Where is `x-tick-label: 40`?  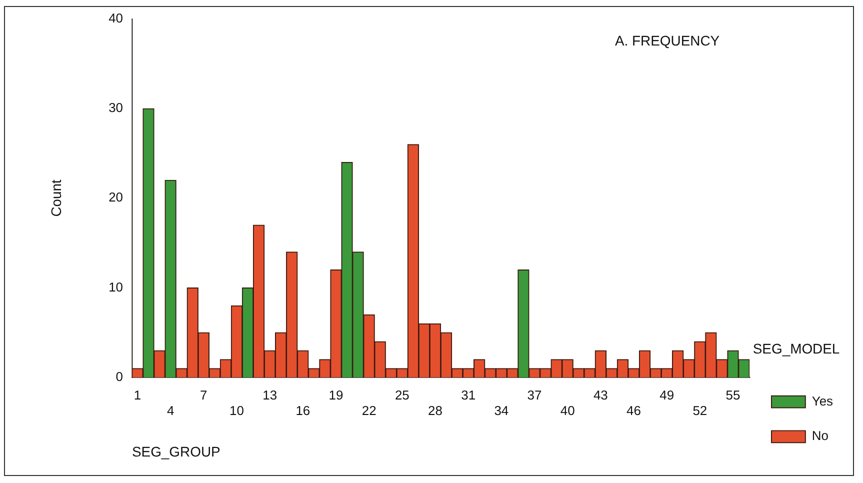 x-tick-label: 40 is located at coordinates (567, 410).